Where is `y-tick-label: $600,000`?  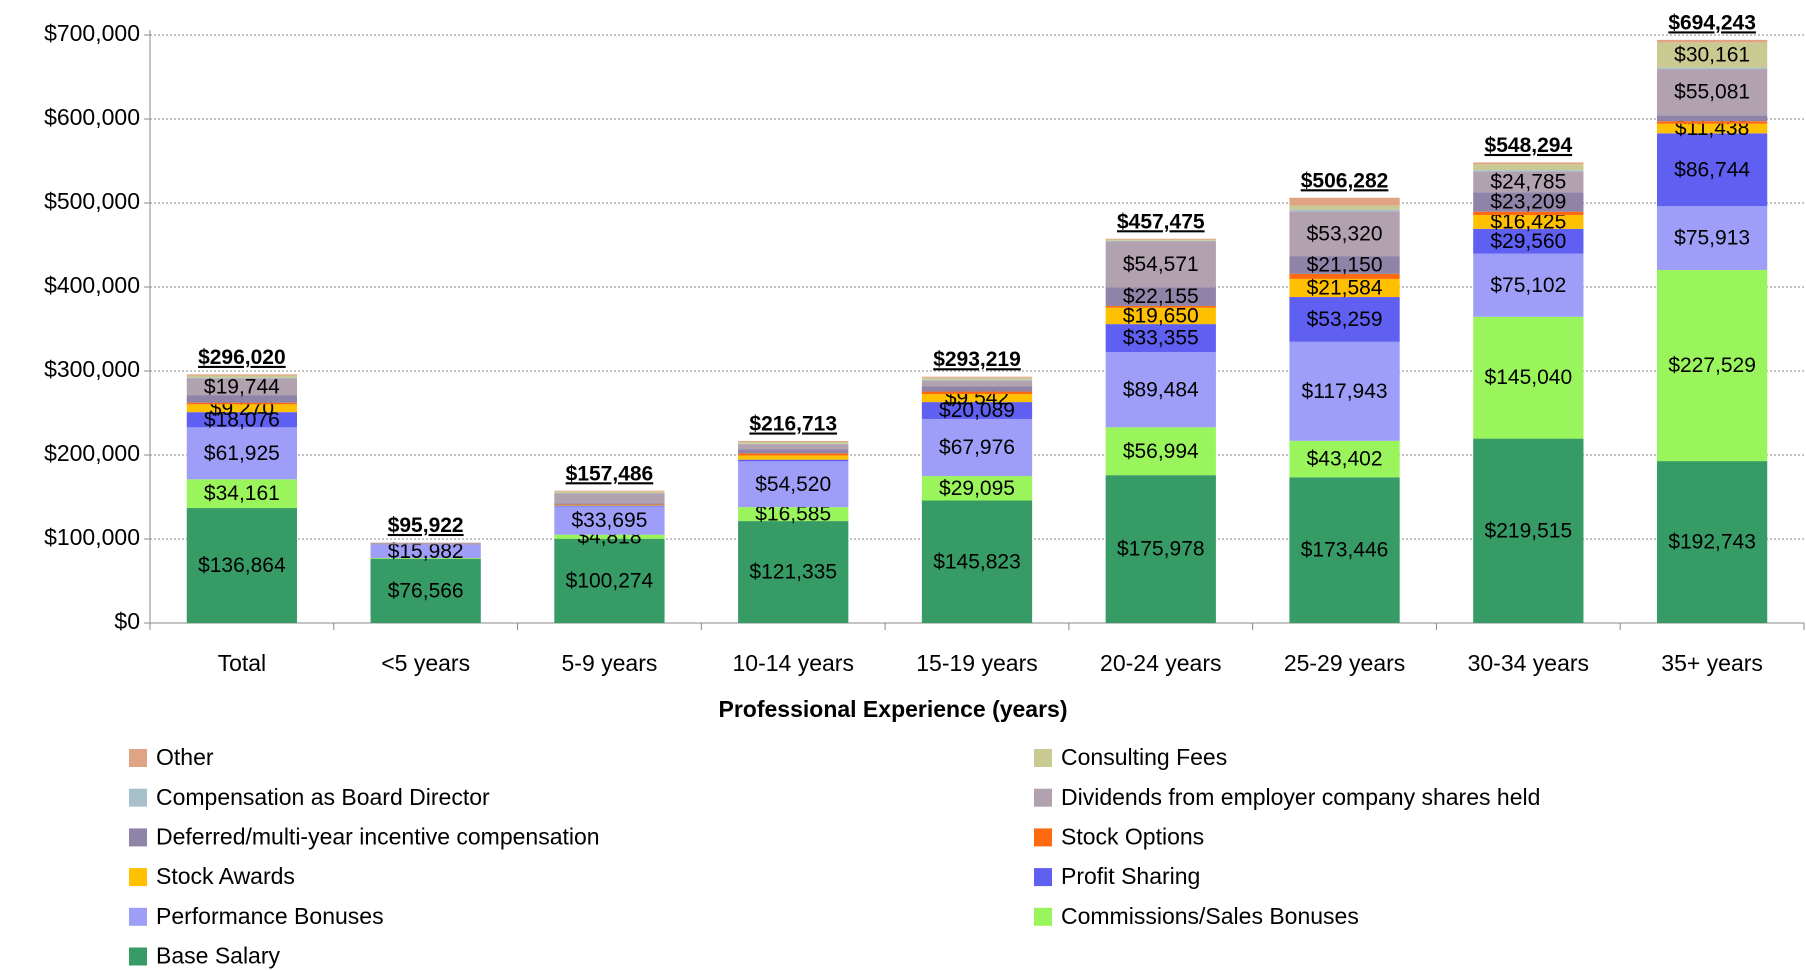
y-tick-label: $600,000 is located at coordinates (92, 117).